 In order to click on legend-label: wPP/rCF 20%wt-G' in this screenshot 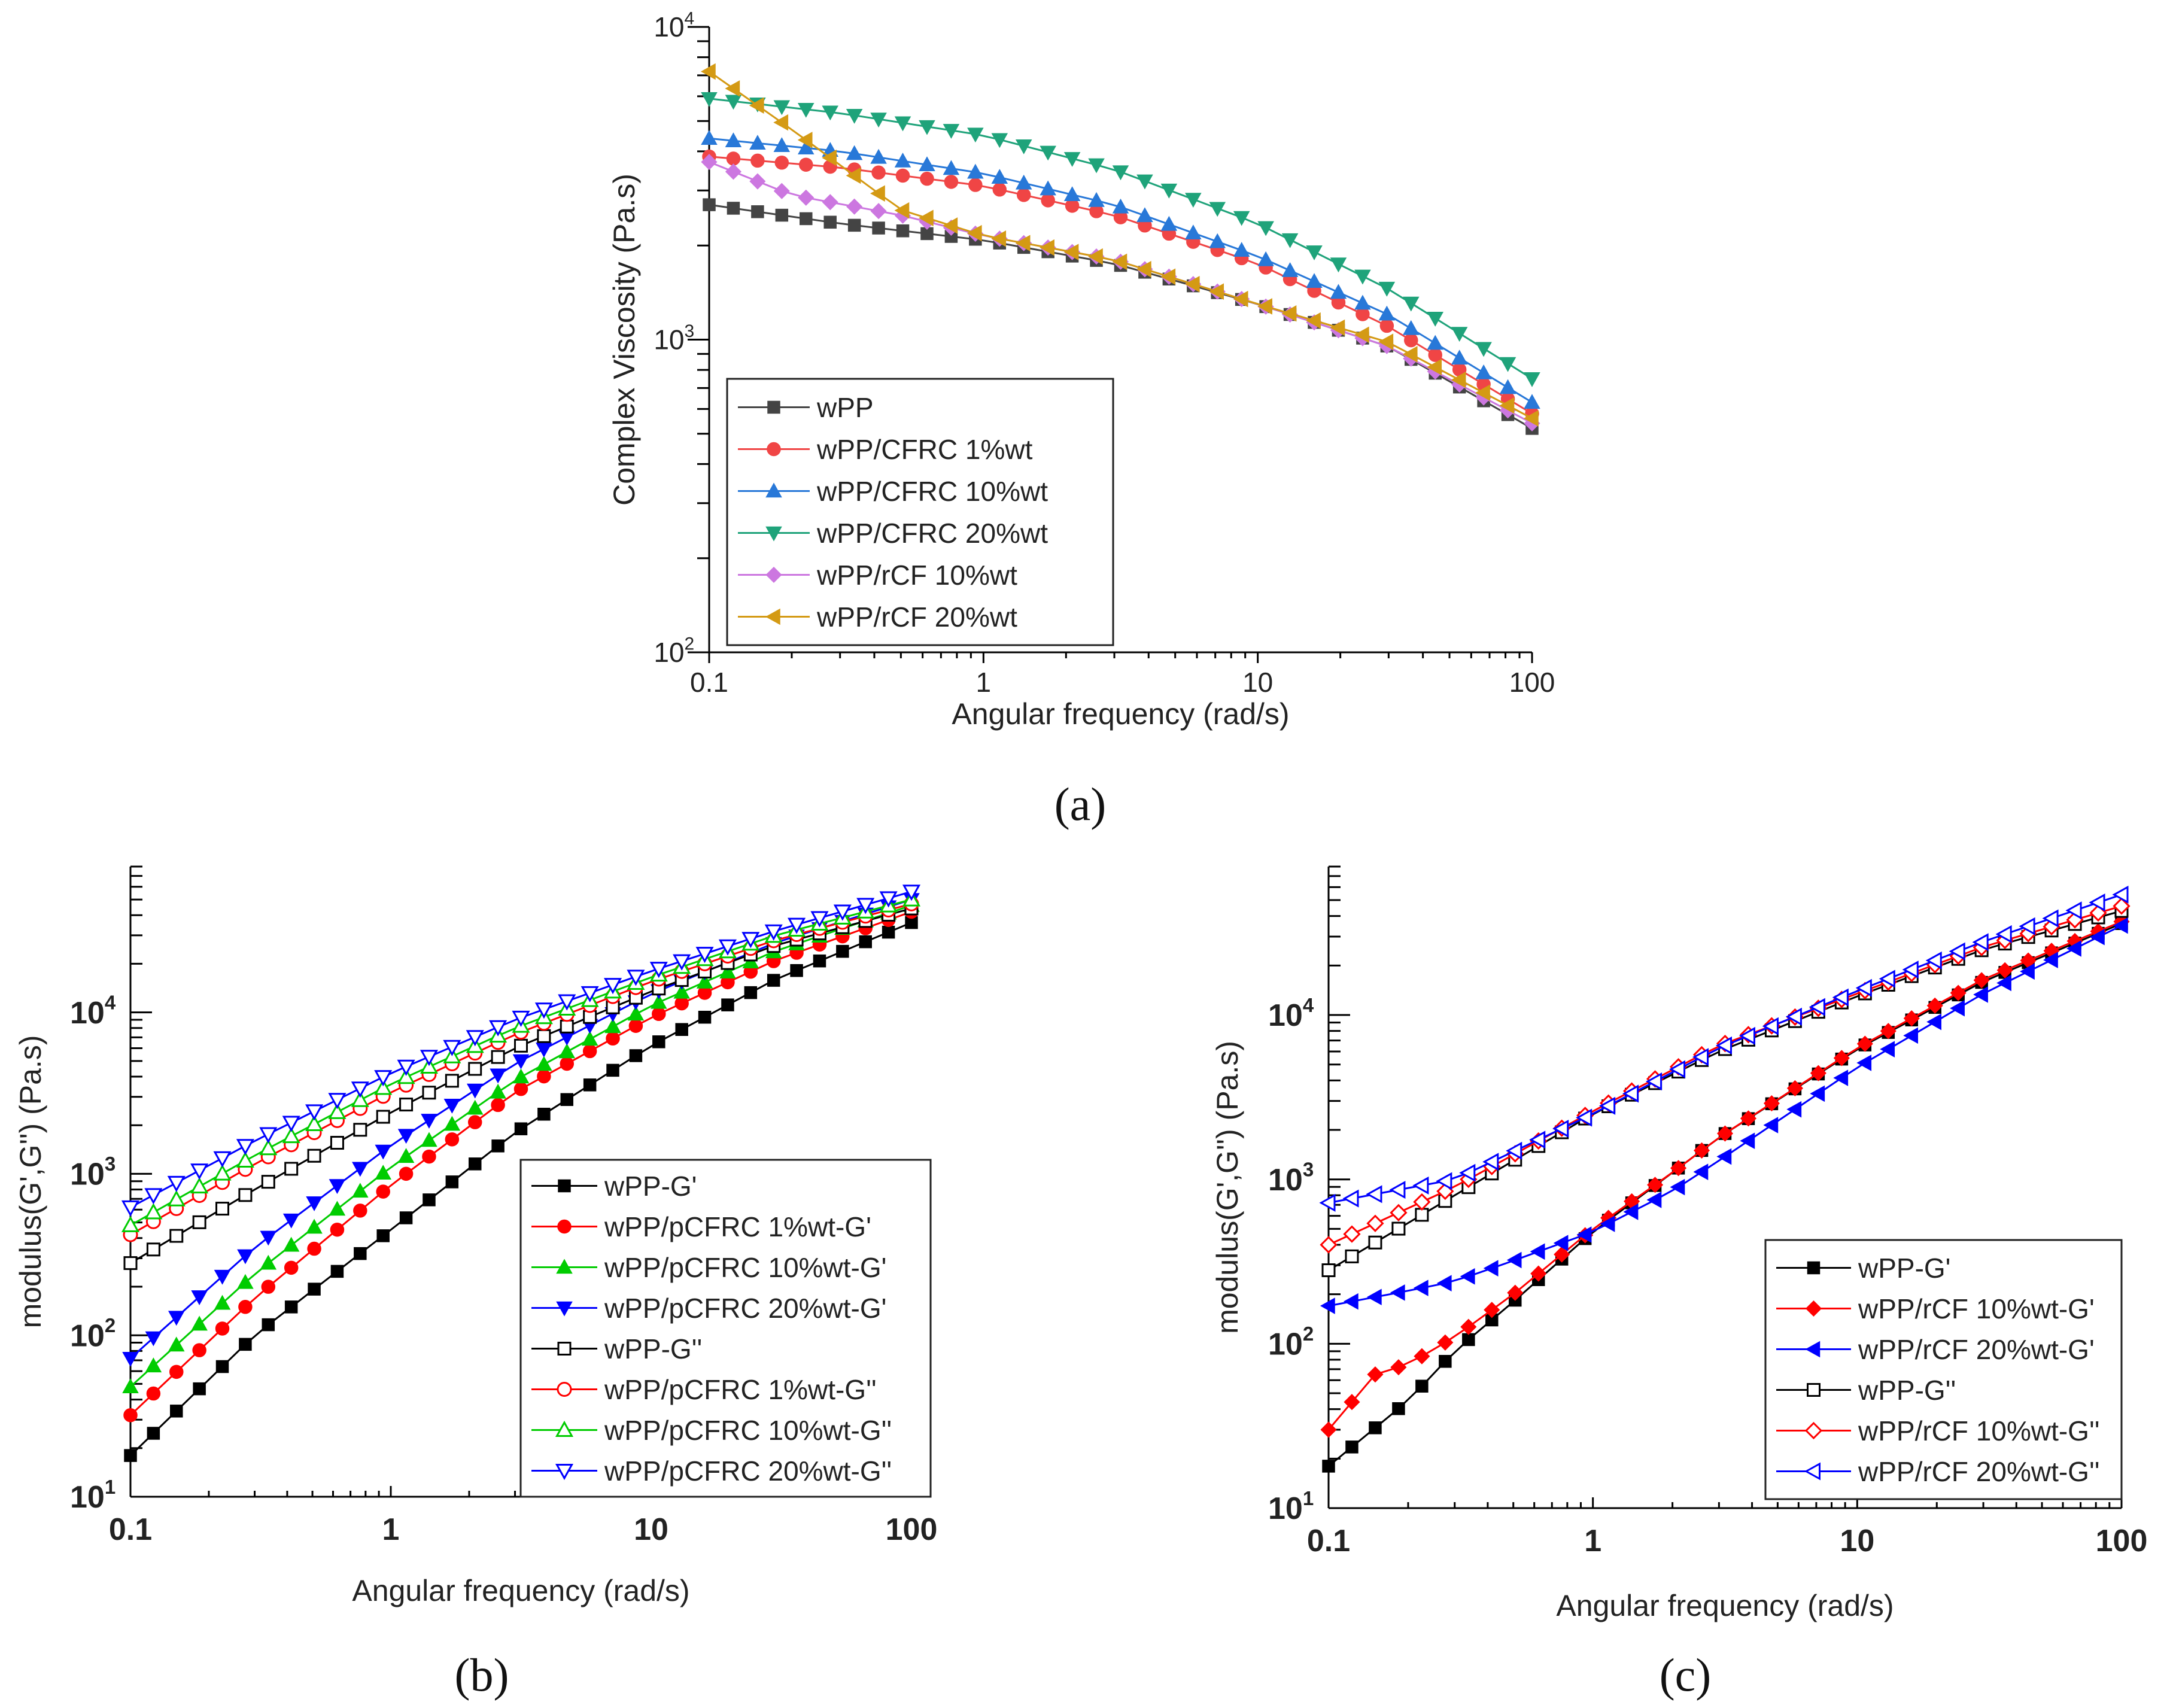, I will do `click(1976, 1349)`.